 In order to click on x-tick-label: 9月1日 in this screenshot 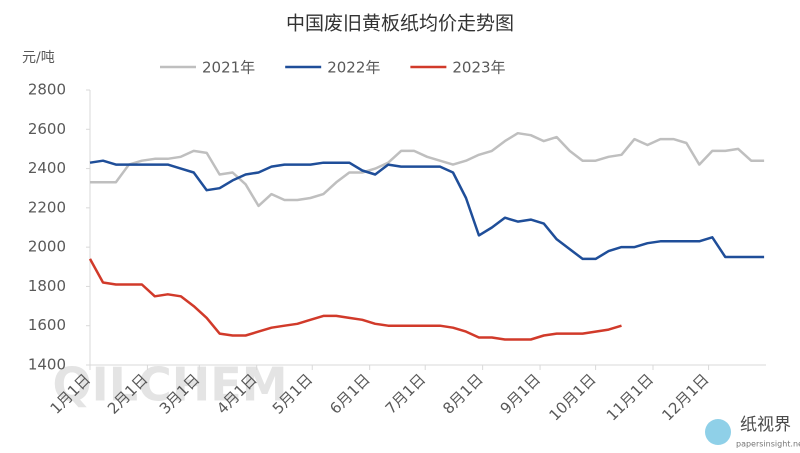, I will do `click(520, 393)`.